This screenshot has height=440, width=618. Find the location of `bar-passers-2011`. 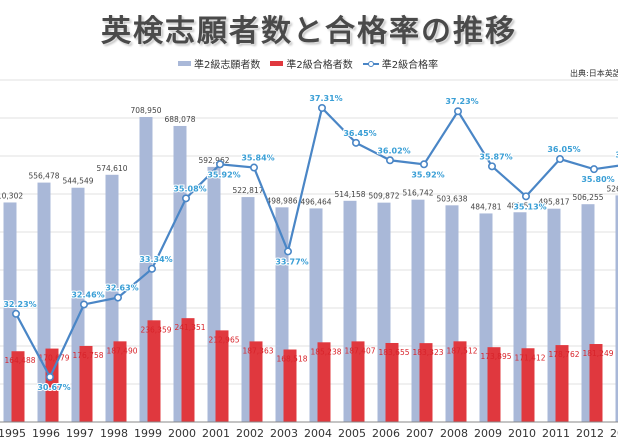

bar-passers-2011 is located at coordinates (562, 383).